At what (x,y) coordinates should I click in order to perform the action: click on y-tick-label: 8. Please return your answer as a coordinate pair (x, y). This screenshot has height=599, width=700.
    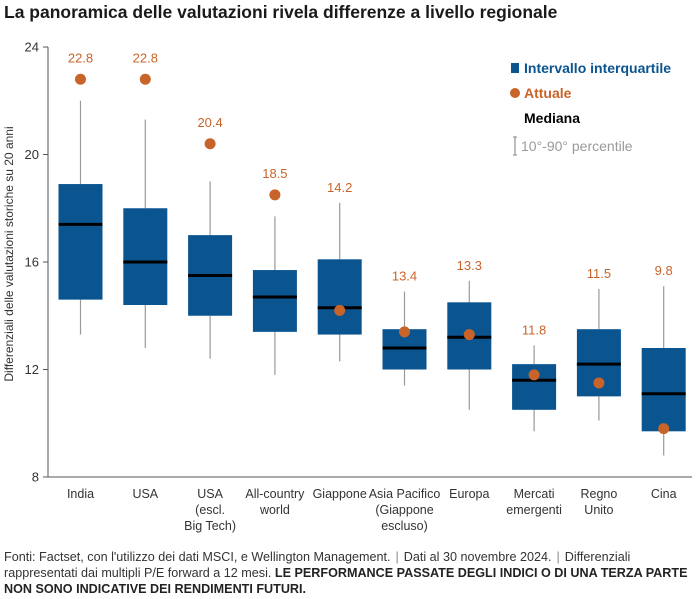
    Looking at the image, I should click on (35, 477).